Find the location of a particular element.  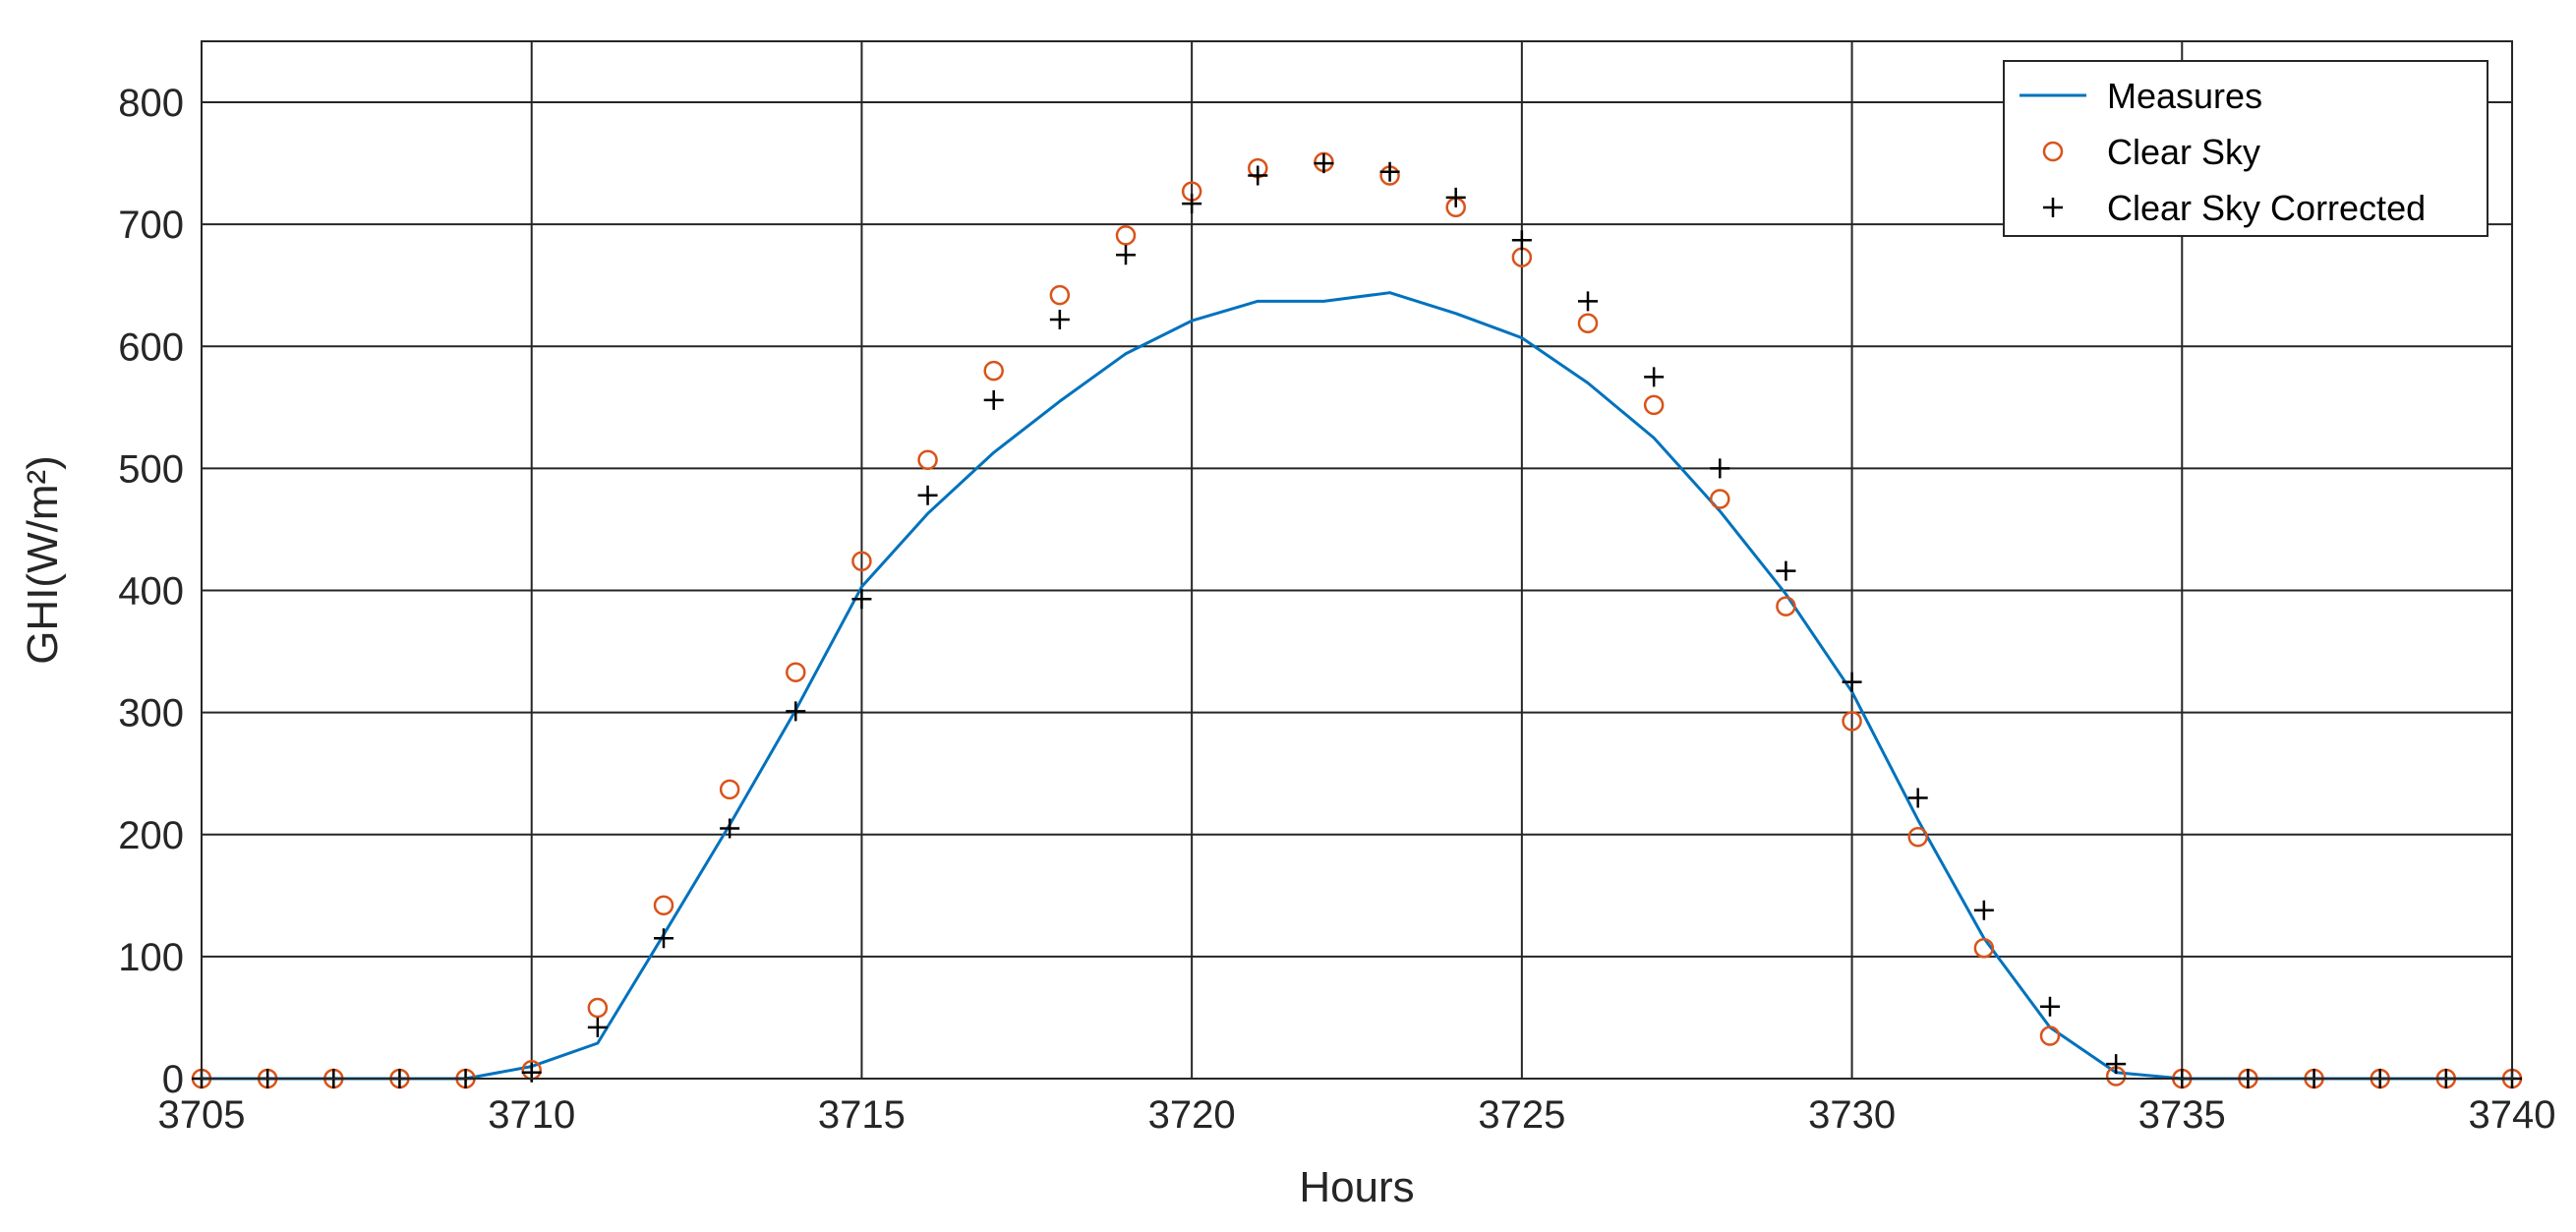

y-tick-label: 0 is located at coordinates (173, 1079).